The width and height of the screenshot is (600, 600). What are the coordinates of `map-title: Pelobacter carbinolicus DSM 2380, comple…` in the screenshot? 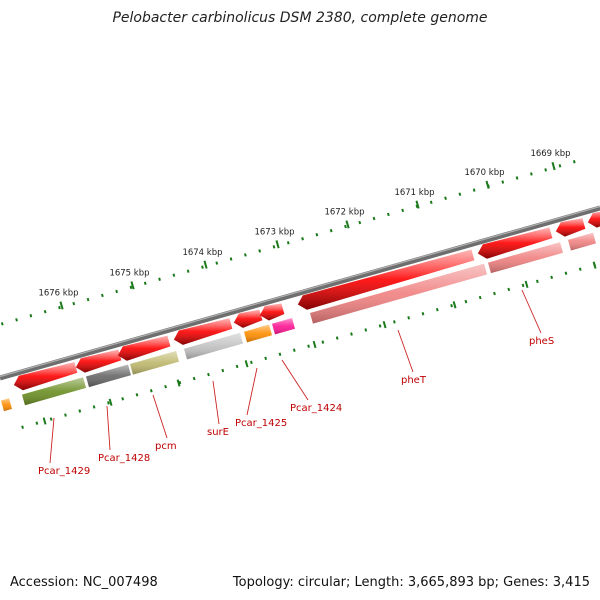 It's located at (300, 18).